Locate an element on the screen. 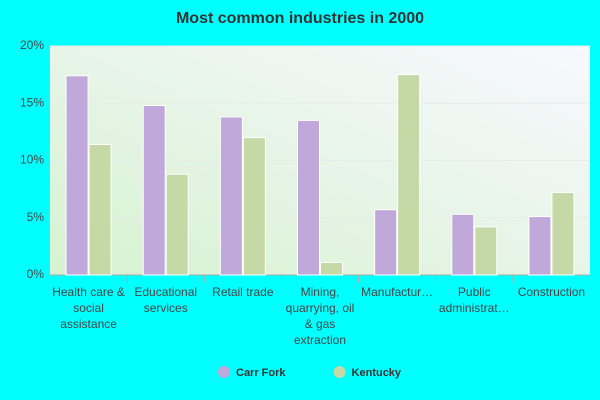 This screenshot has height=400, width=600. x-tick-label: Construction is located at coordinates (551, 292).